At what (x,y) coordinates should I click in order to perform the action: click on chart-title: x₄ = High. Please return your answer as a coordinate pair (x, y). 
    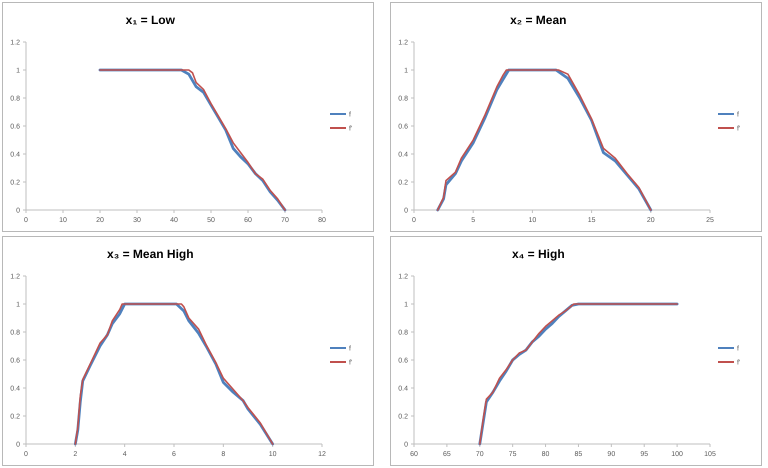
    Looking at the image, I should click on (538, 254).